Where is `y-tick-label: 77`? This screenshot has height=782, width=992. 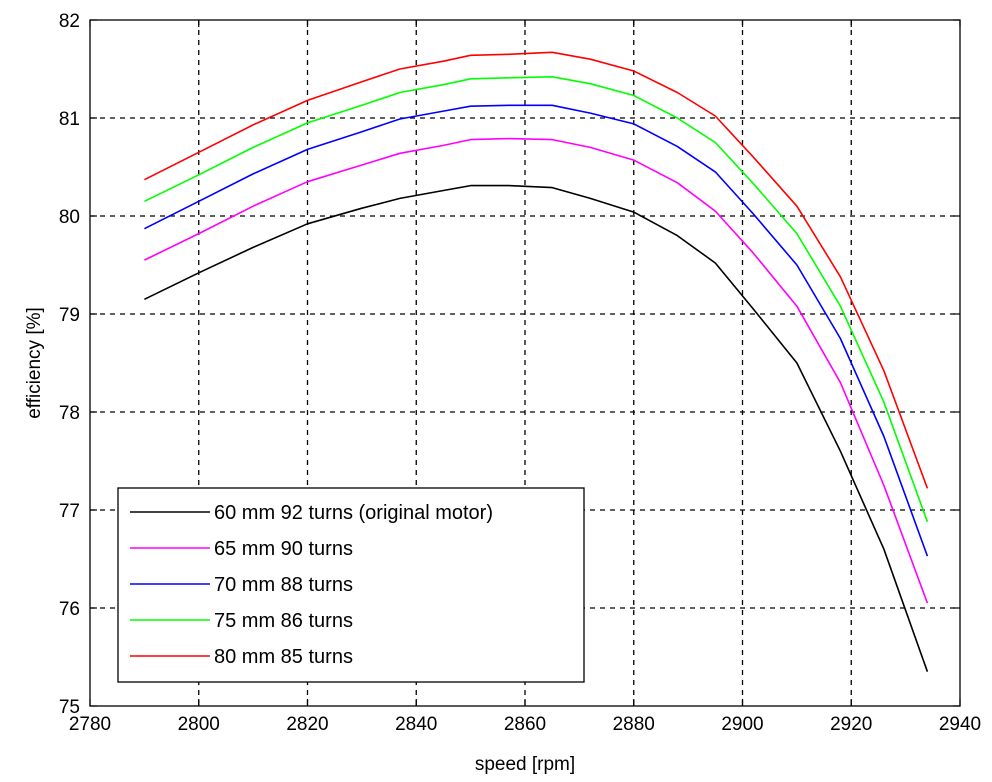
y-tick-label: 77 is located at coordinates (69, 511).